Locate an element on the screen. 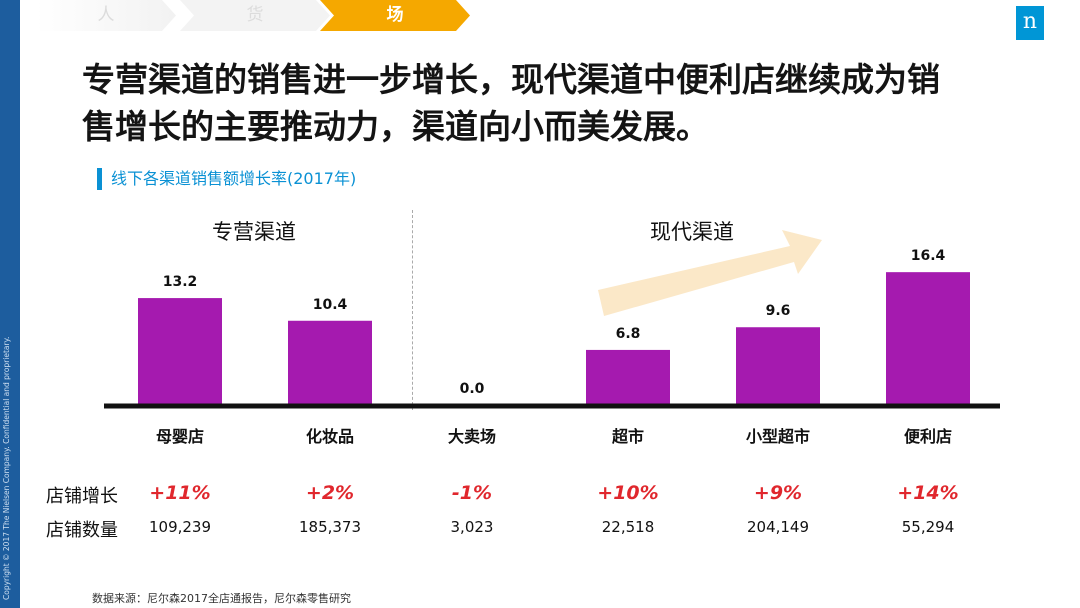 This screenshot has height=608, width=1080. step-place: 场 is located at coordinates (395, 15).